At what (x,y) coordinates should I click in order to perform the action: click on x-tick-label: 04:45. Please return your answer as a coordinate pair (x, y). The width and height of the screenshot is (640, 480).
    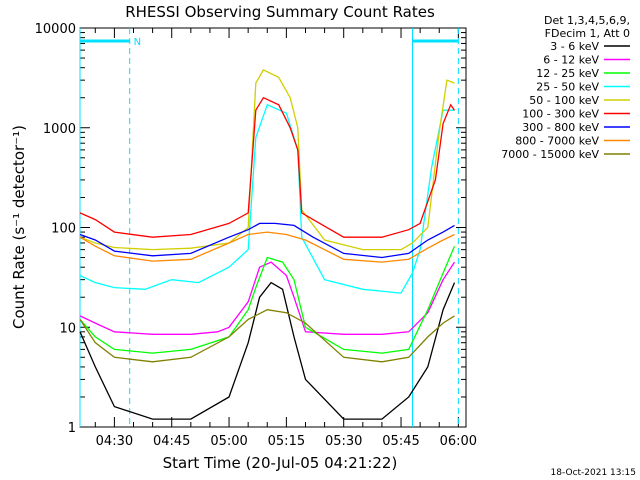
    Looking at the image, I should click on (171, 441).